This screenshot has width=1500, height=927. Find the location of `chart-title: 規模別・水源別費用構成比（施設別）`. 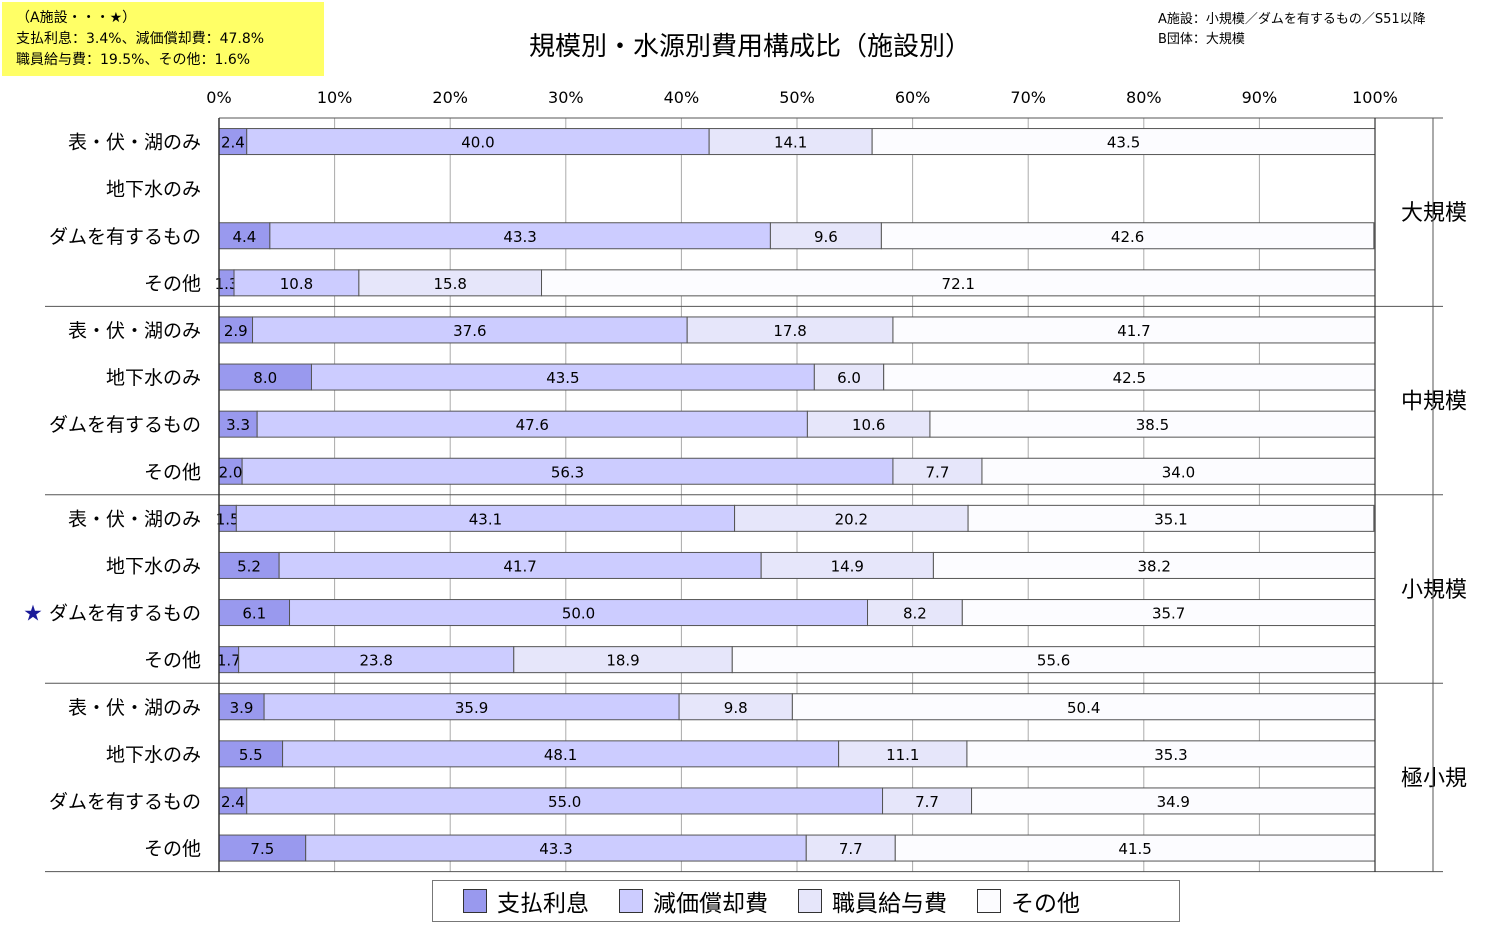

chart-title: 規模別・水源別費用構成比（施設別） is located at coordinates (749, 47).